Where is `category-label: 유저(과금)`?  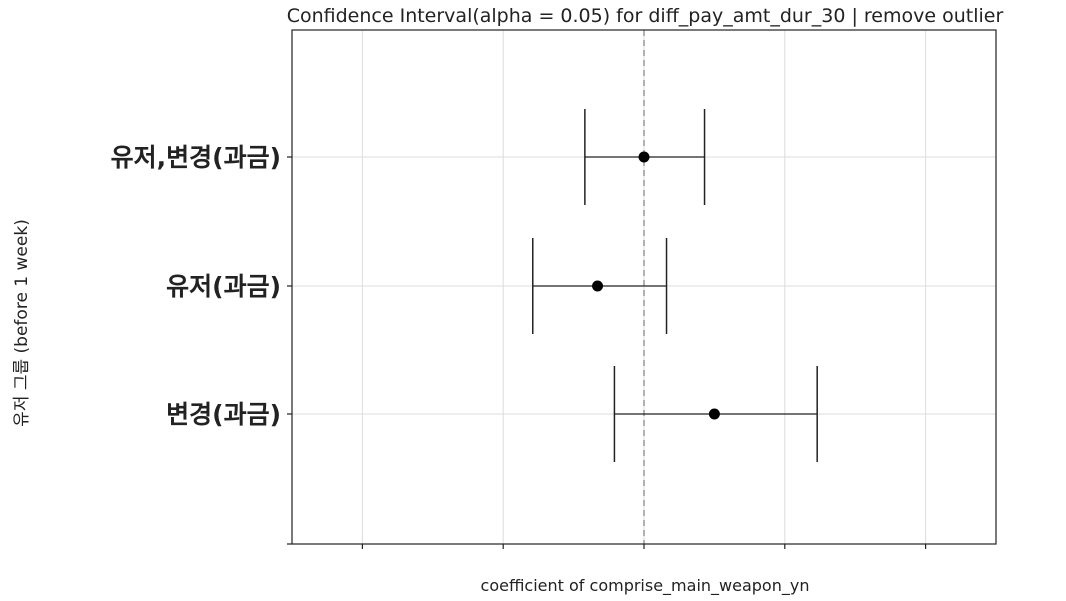
category-label: 유저(과금) is located at coordinates (223, 286).